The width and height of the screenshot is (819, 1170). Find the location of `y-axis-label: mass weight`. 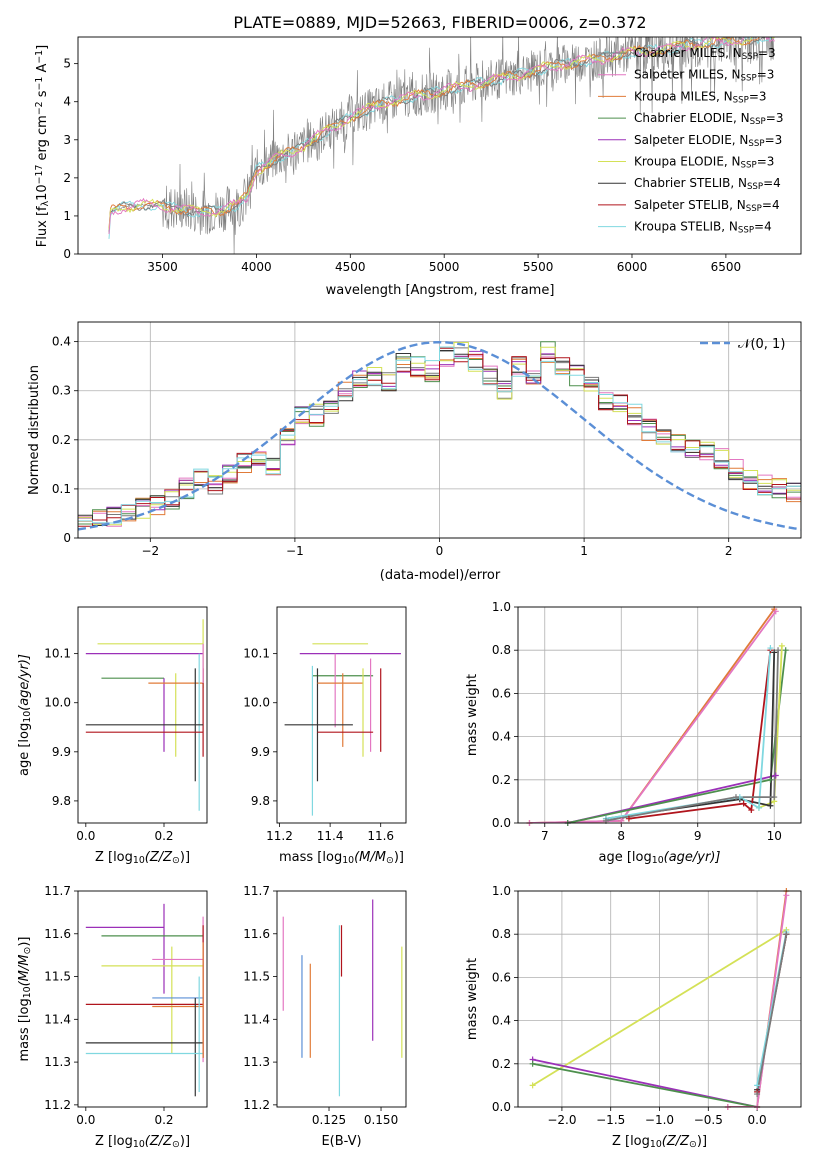

y-axis-label: mass weight is located at coordinates (472, 715).